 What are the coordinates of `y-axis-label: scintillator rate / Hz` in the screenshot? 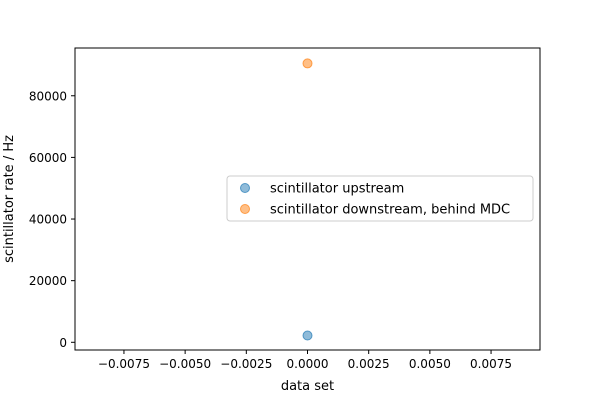 It's located at (9, 199).